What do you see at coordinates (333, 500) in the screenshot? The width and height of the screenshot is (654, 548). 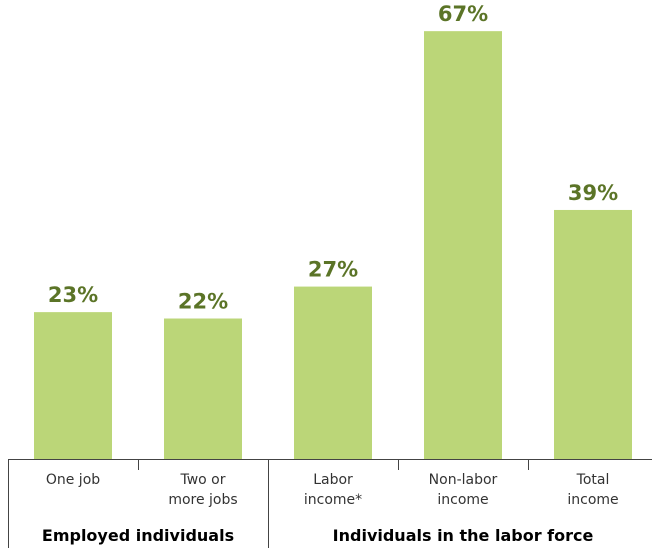 I see `tick-label-line: income*` at bounding box center [333, 500].